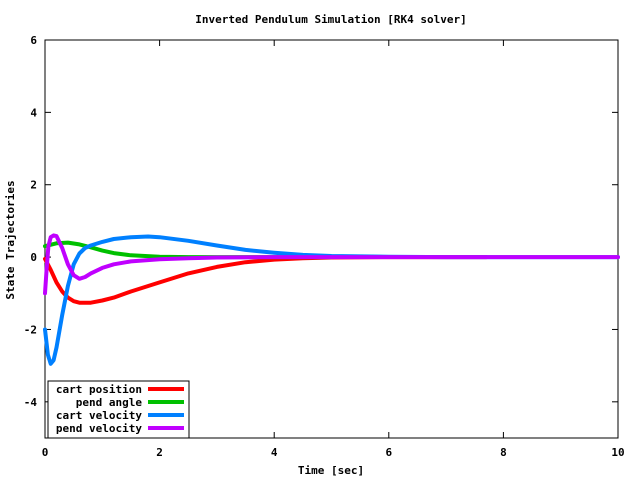 This screenshot has width=640, height=480. Describe the element at coordinates (617, 452) in the screenshot. I see `x-tick-label: 10` at that location.